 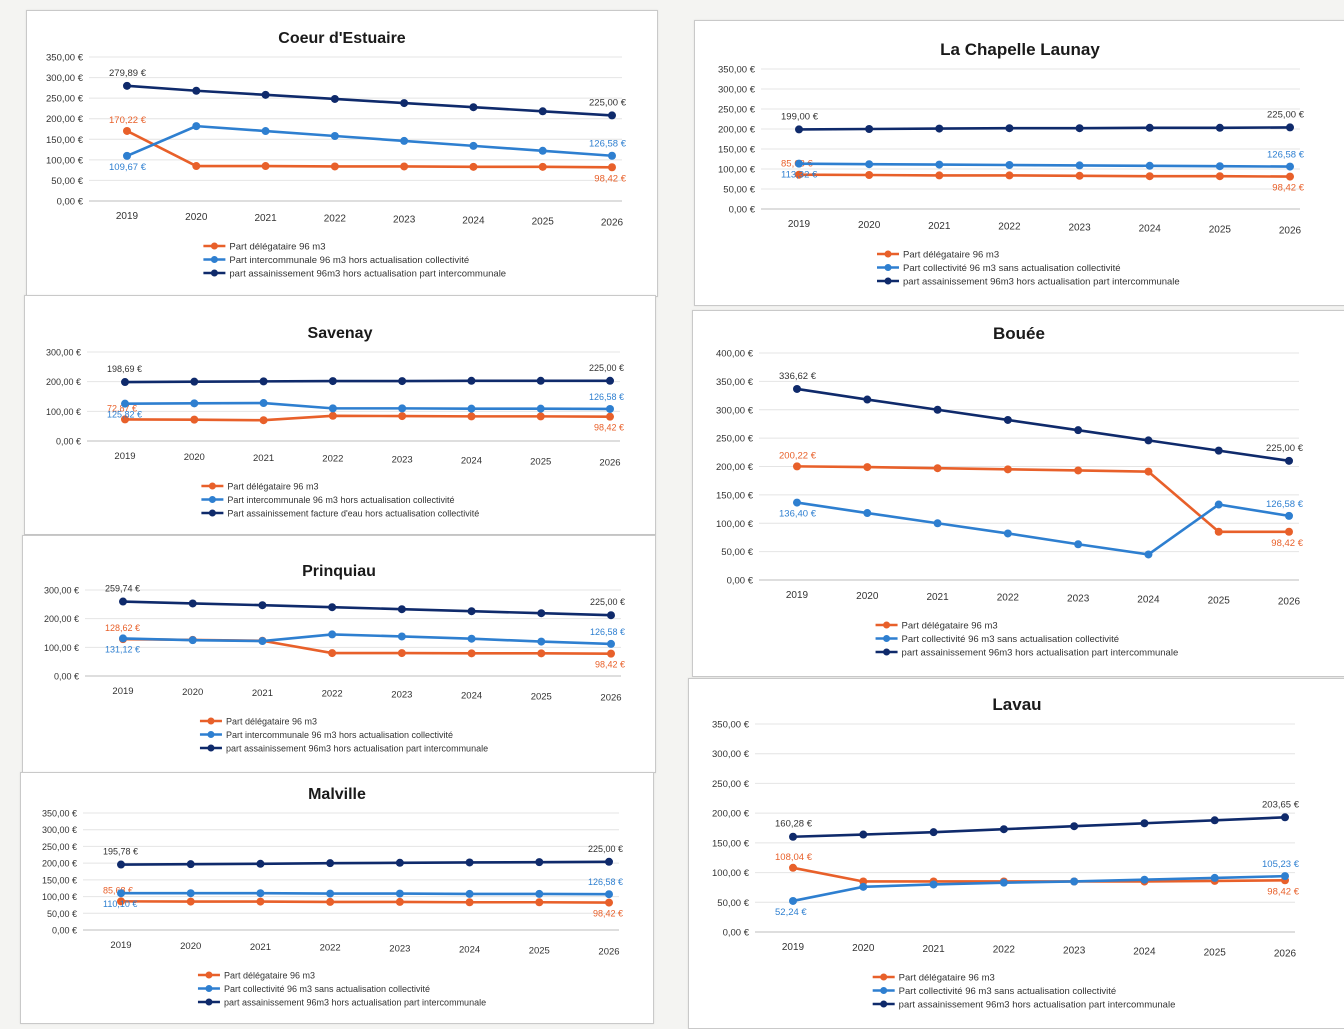 What do you see at coordinates (341, 38) in the screenshot?
I see `chart-title: Coeur d'Estuaire` at bounding box center [341, 38].